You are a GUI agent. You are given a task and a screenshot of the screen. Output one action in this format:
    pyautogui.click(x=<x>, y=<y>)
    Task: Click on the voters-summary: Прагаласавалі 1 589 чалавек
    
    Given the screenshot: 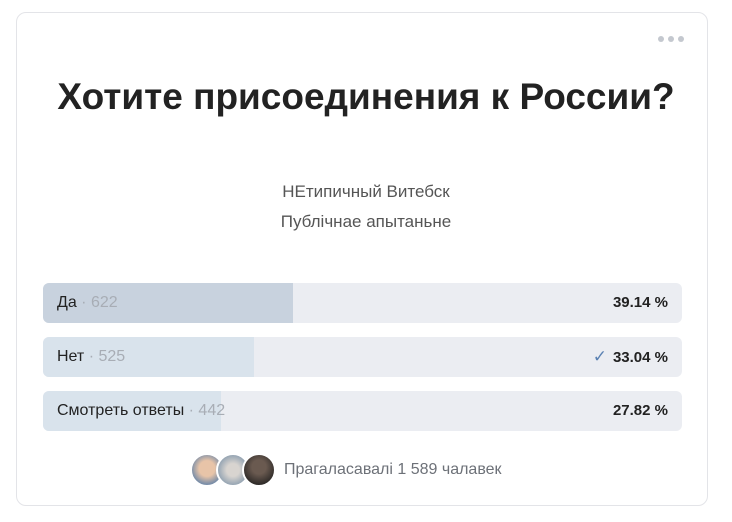 What is the action you would take?
    pyautogui.click(x=346, y=470)
    